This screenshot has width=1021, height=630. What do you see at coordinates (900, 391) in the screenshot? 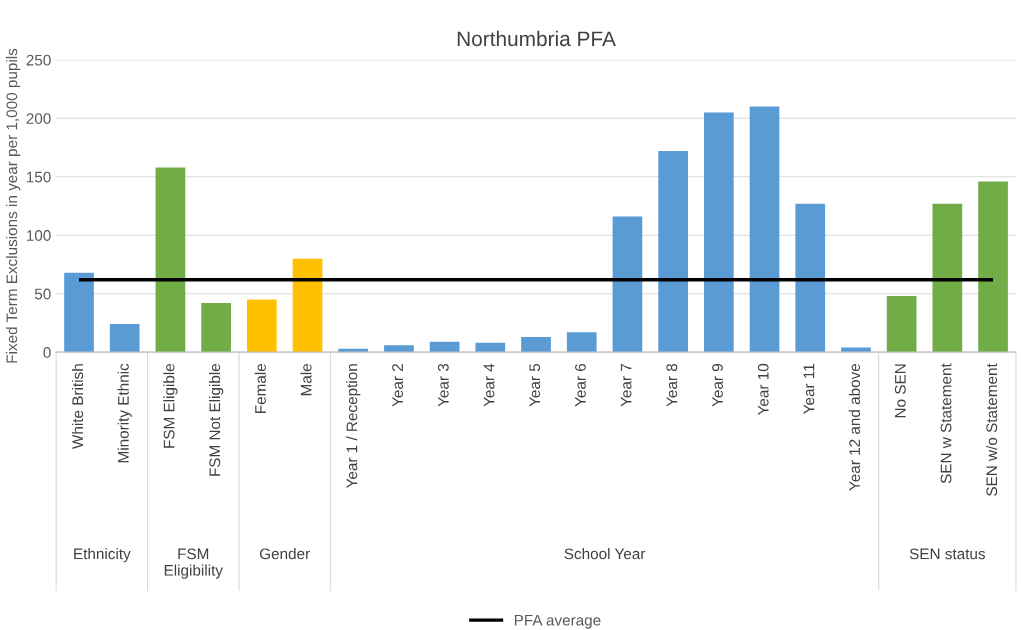
I see `x-tick-label: No SEN` at bounding box center [900, 391].